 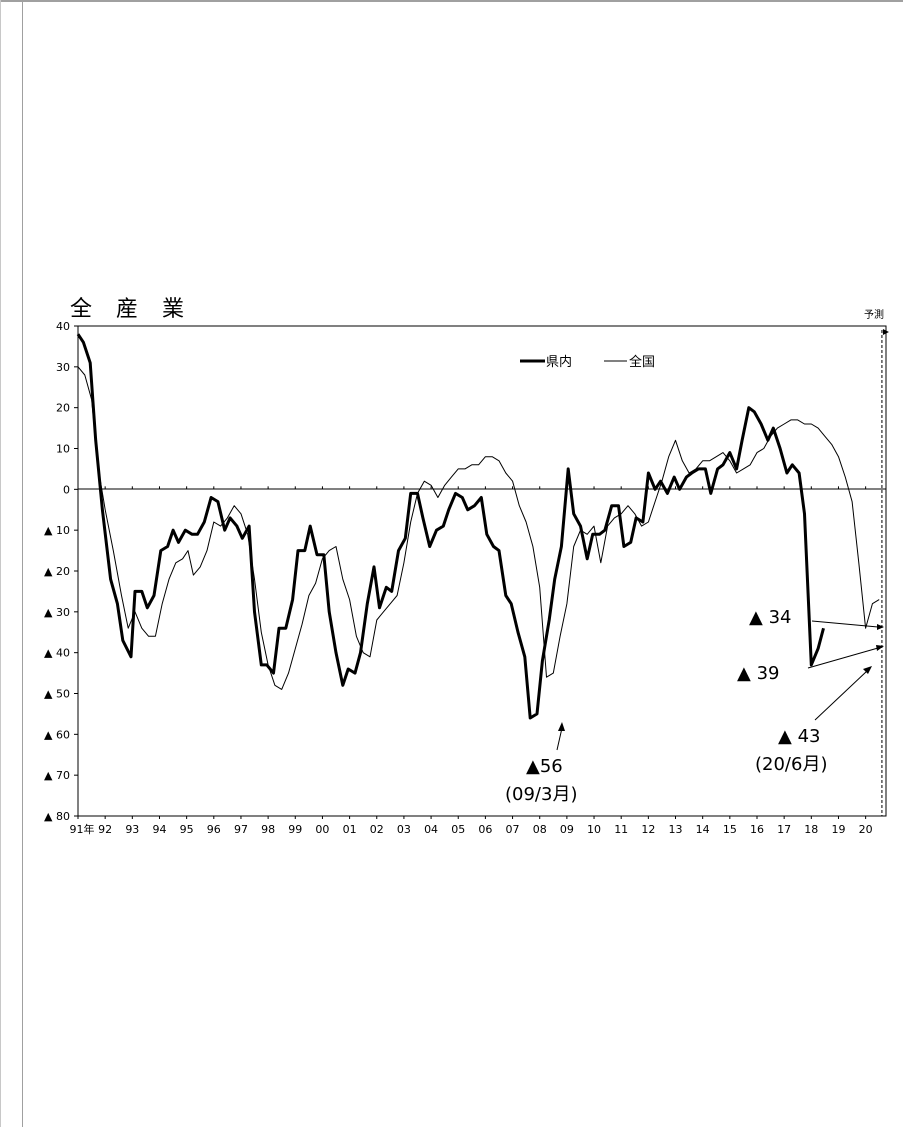 What do you see at coordinates (841, 695) in the screenshot?
I see `annotation-20-leader` at bounding box center [841, 695].